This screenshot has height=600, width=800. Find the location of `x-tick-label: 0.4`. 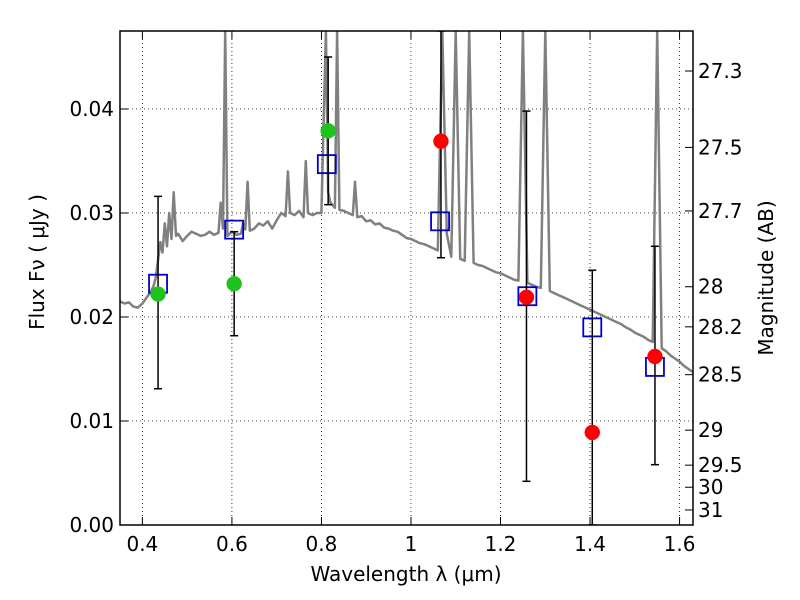

x-tick-label: 0.4 is located at coordinates (142, 544).